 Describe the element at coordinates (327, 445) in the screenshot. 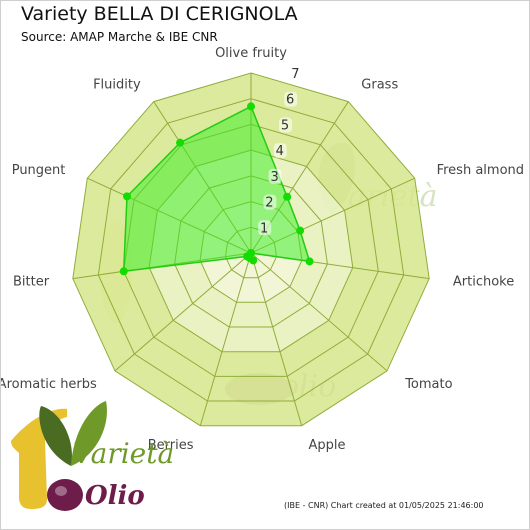

I see `axis-label: Apple` at that location.